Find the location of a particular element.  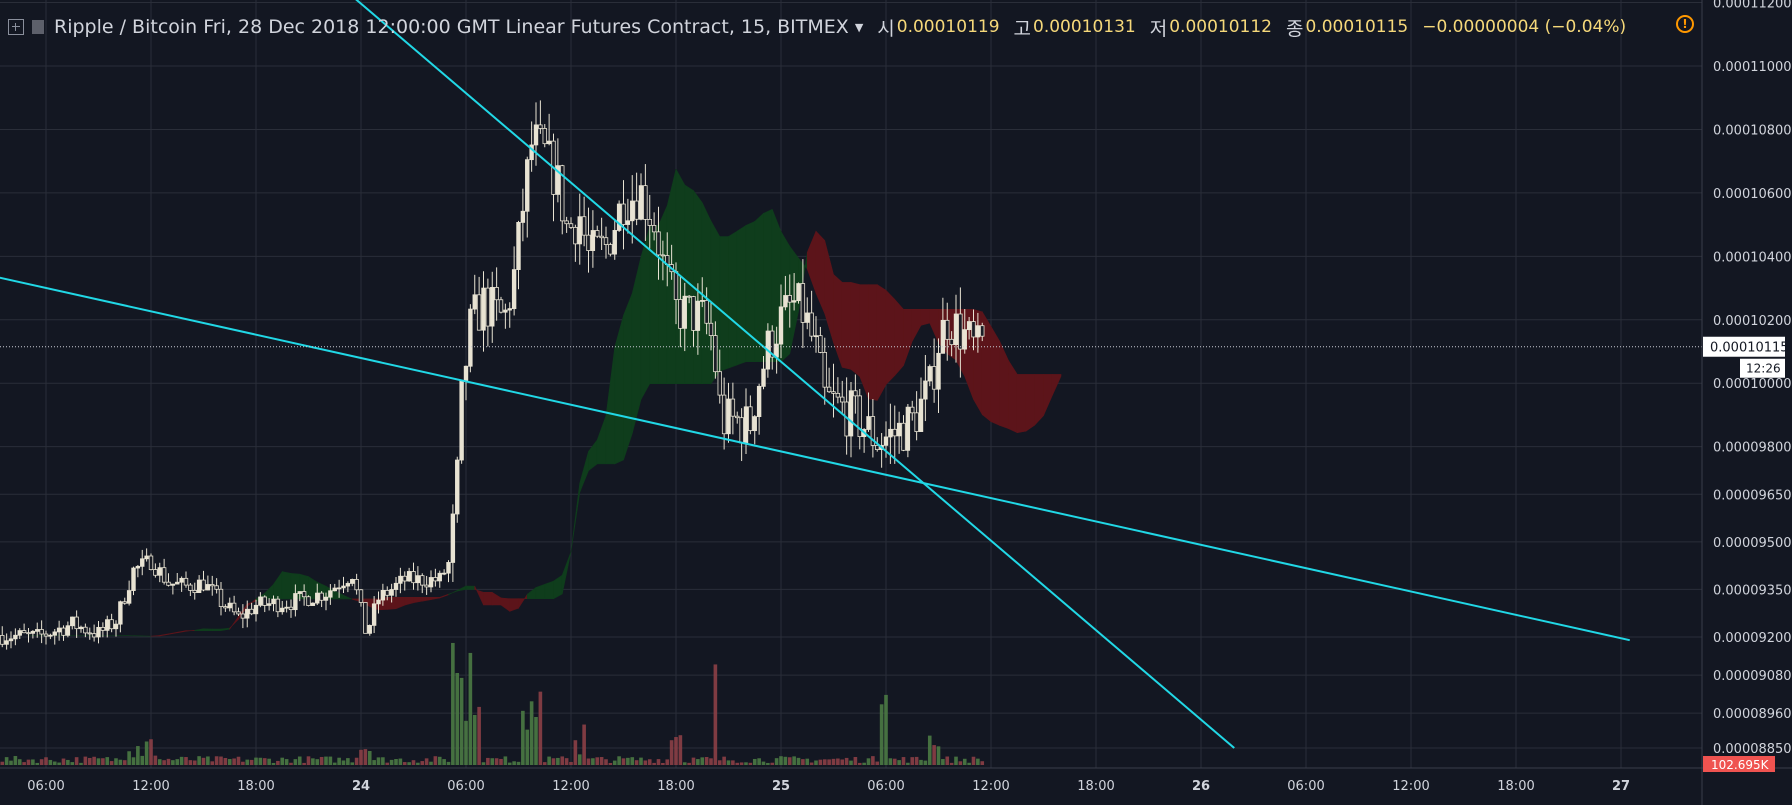

y-tick-label: 0.00009080 is located at coordinates (1752, 676).